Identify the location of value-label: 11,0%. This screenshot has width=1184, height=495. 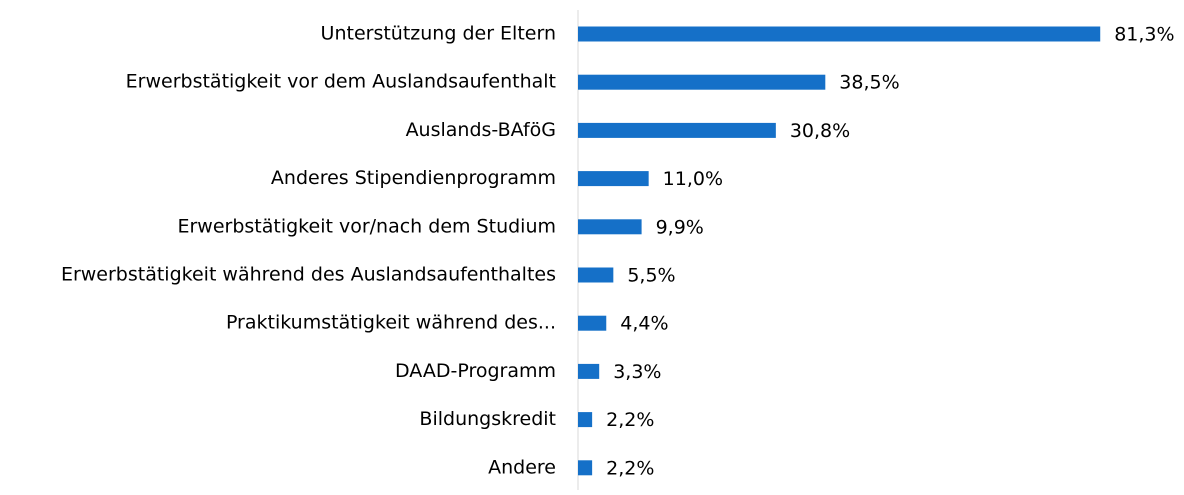
(693, 179).